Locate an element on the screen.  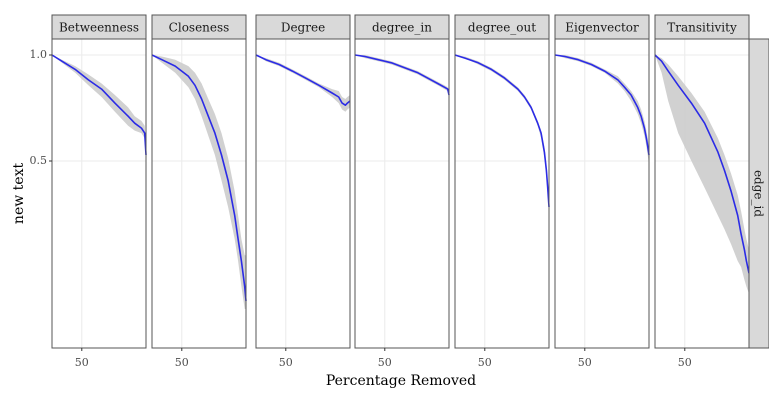
panel-degree-out: degree_out 50 is located at coordinates (502, 191).